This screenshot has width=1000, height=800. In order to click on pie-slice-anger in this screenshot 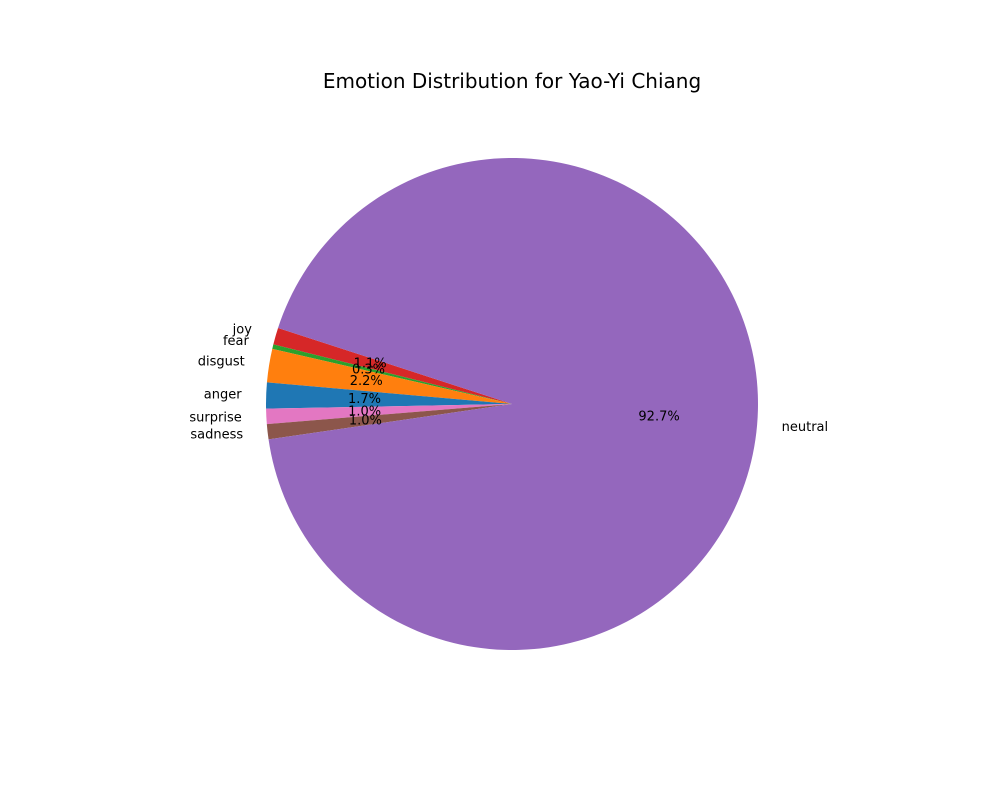, I will do `click(388, 395)`.